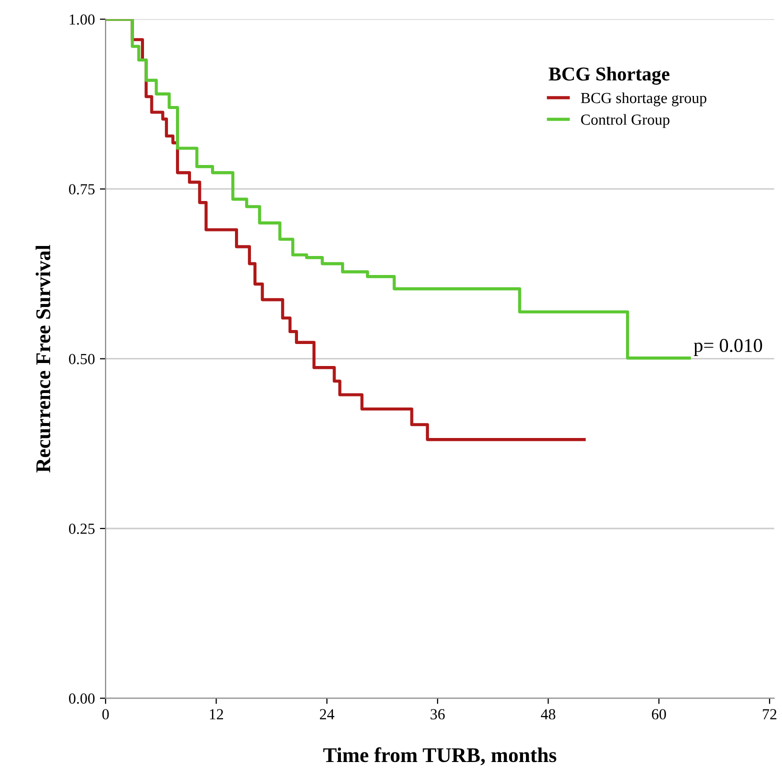 Image resolution: width=782 pixels, height=769 pixels. I want to click on legend-label: Control Group, so click(625, 121).